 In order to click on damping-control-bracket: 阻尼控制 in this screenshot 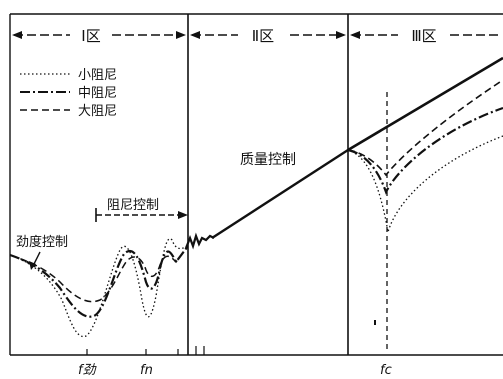, I will do `click(141, 210)`.